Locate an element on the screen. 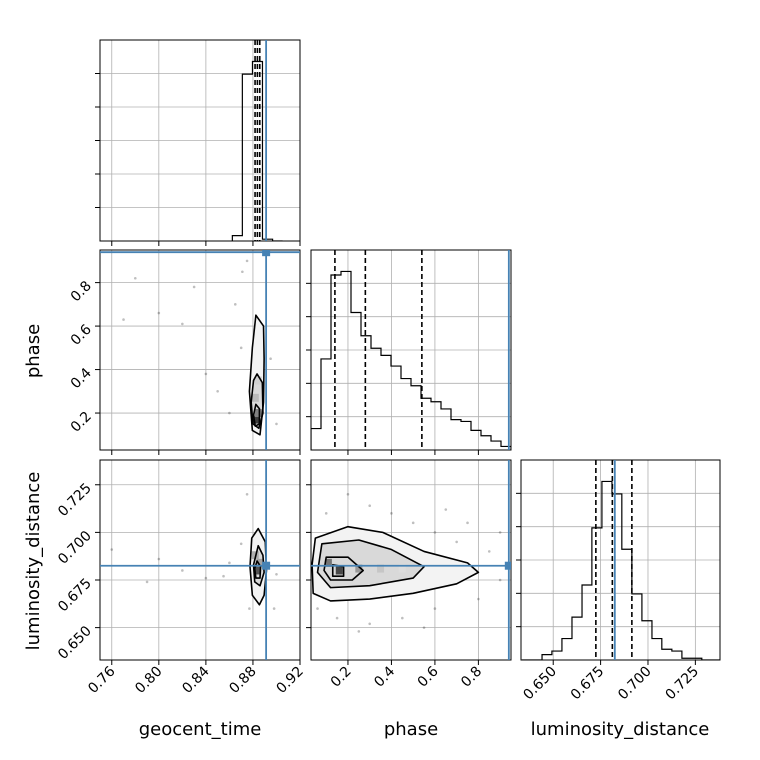 This screenshot has height=760, width=760. x-axis-label-luminosity-distance: luminosity_distance is located at coordinates (620, 729).